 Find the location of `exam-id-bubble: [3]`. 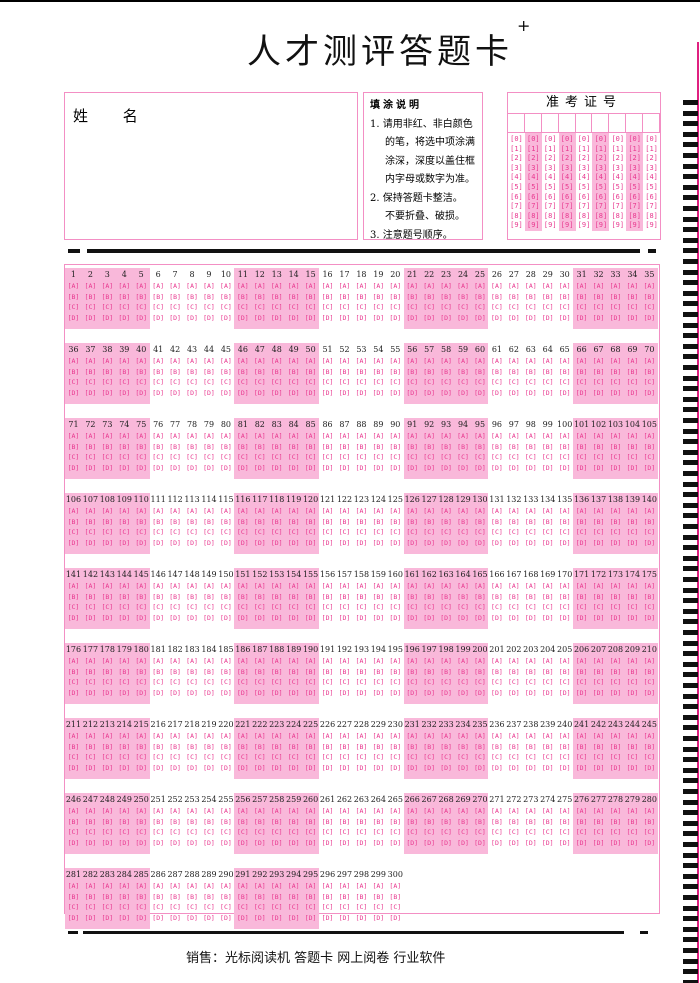

exam-id-bubble: [3] is located at coordinates (550, 167).